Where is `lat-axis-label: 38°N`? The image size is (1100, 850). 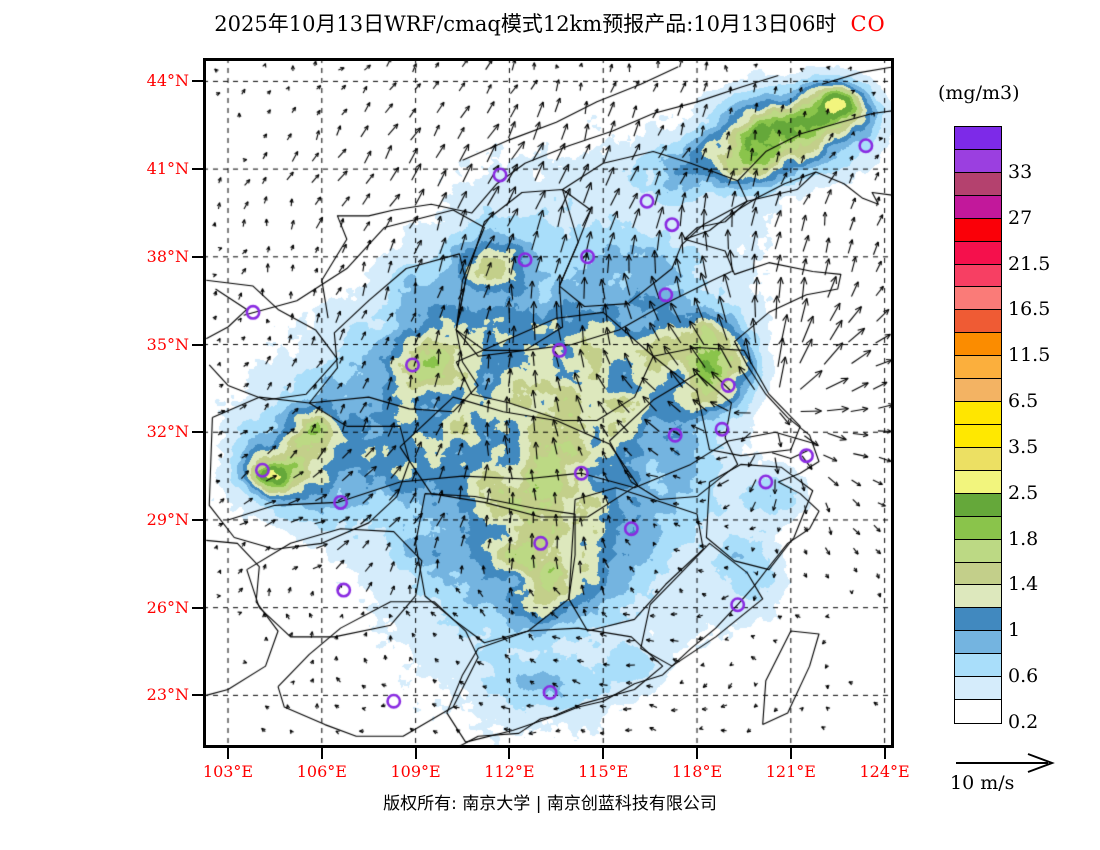 lat-axis-label: 38°N is located at coordinates (167, 256).